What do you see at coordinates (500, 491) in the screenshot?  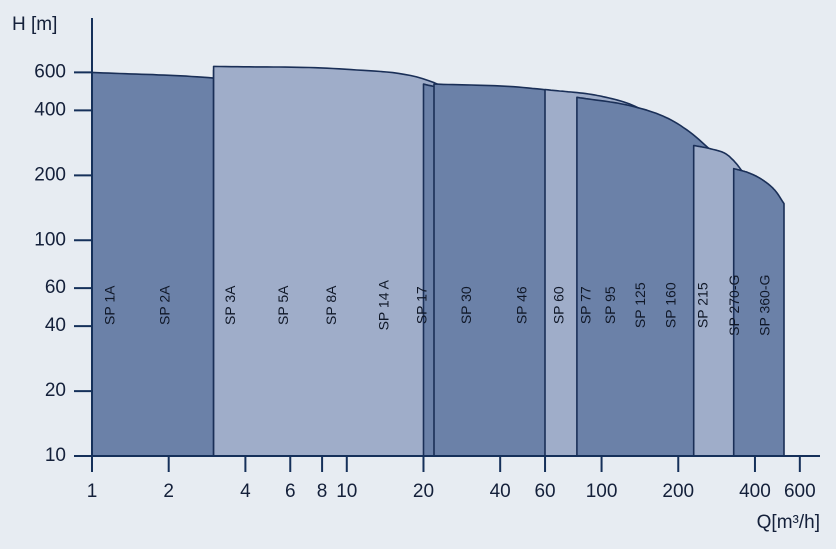 I see `x-tick-label: 40` at bounding box center [500, 491].